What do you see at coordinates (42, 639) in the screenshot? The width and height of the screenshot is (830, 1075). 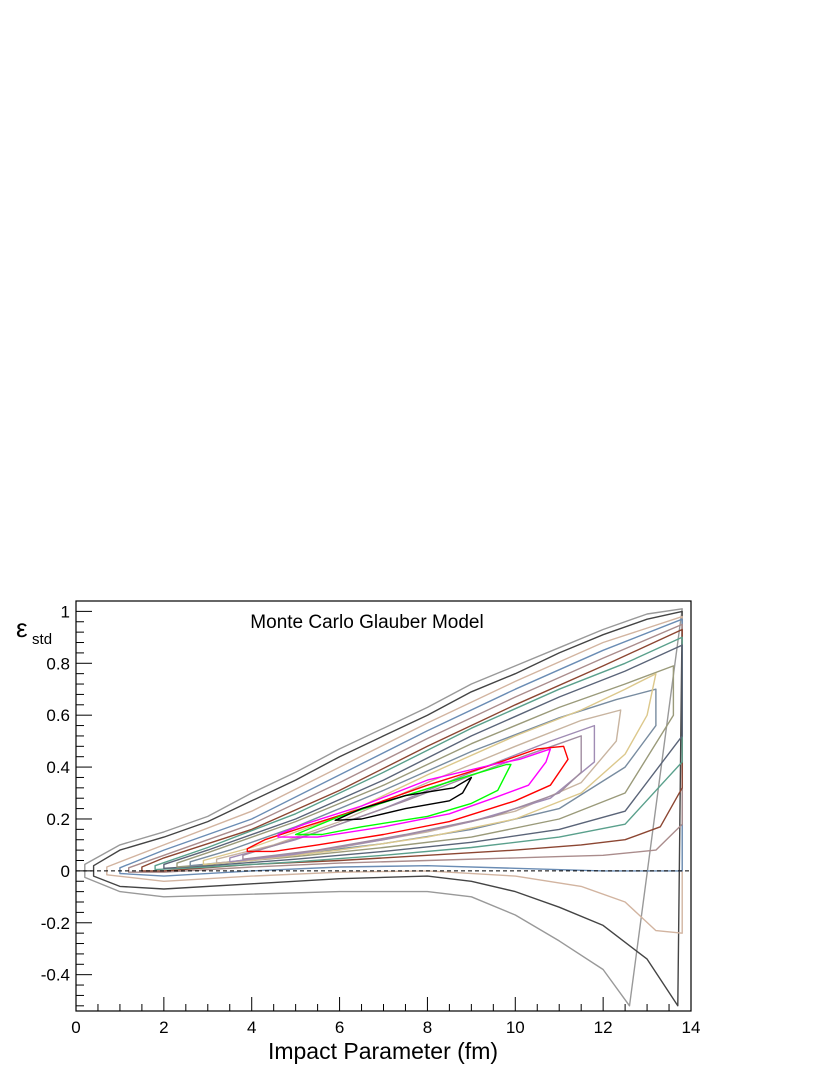 I see `y-axis-title-subscript: std` at bounding box center [42, 639].